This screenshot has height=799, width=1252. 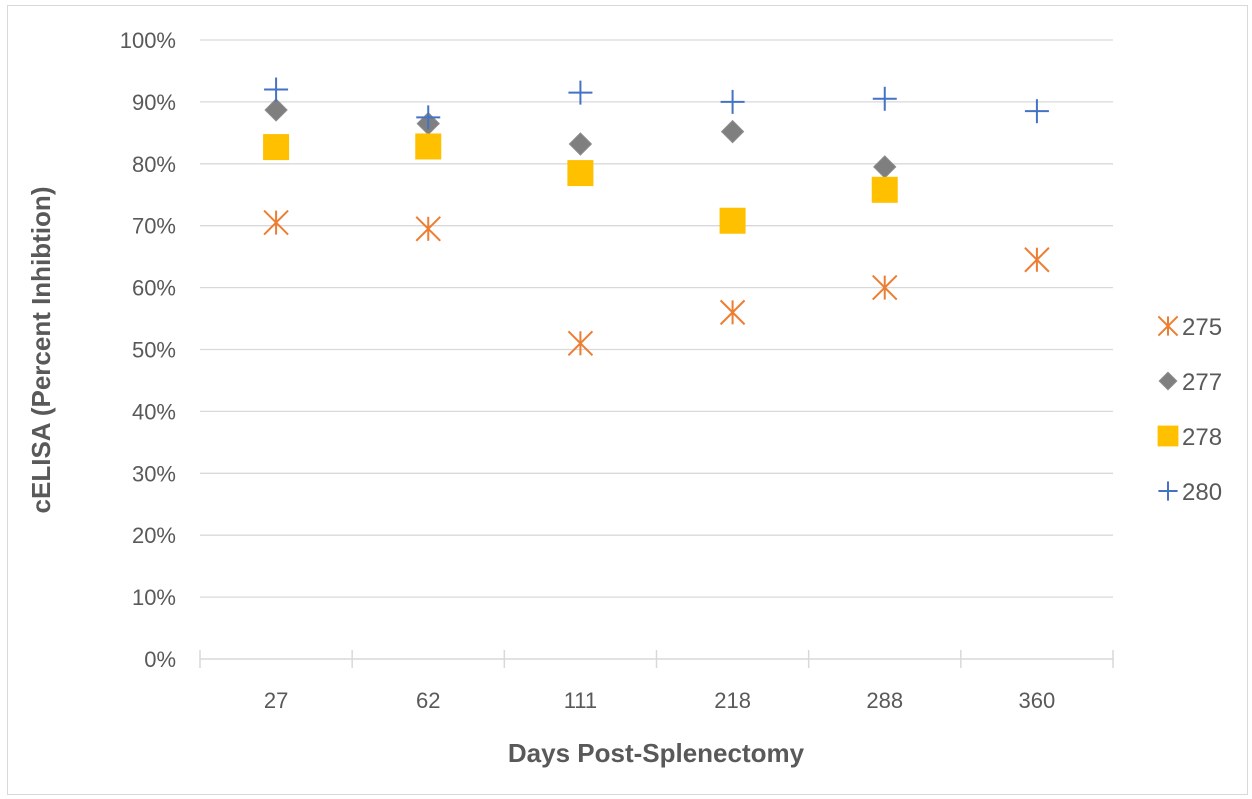 What do you see at coordinates (1189, 410) in the screenshot?
I see `legend: 275 277 278 280` at bounding box center [1189, 410].